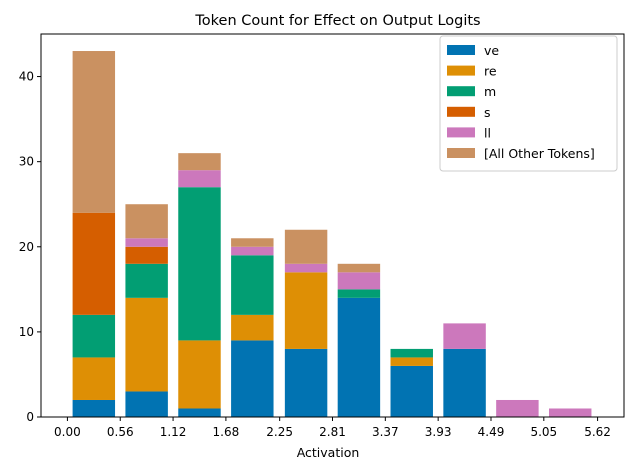 Image resolution: width=630 pixels, height=475 pixels. I want to click on x-tick-label: 5.05, so click(543, 432).